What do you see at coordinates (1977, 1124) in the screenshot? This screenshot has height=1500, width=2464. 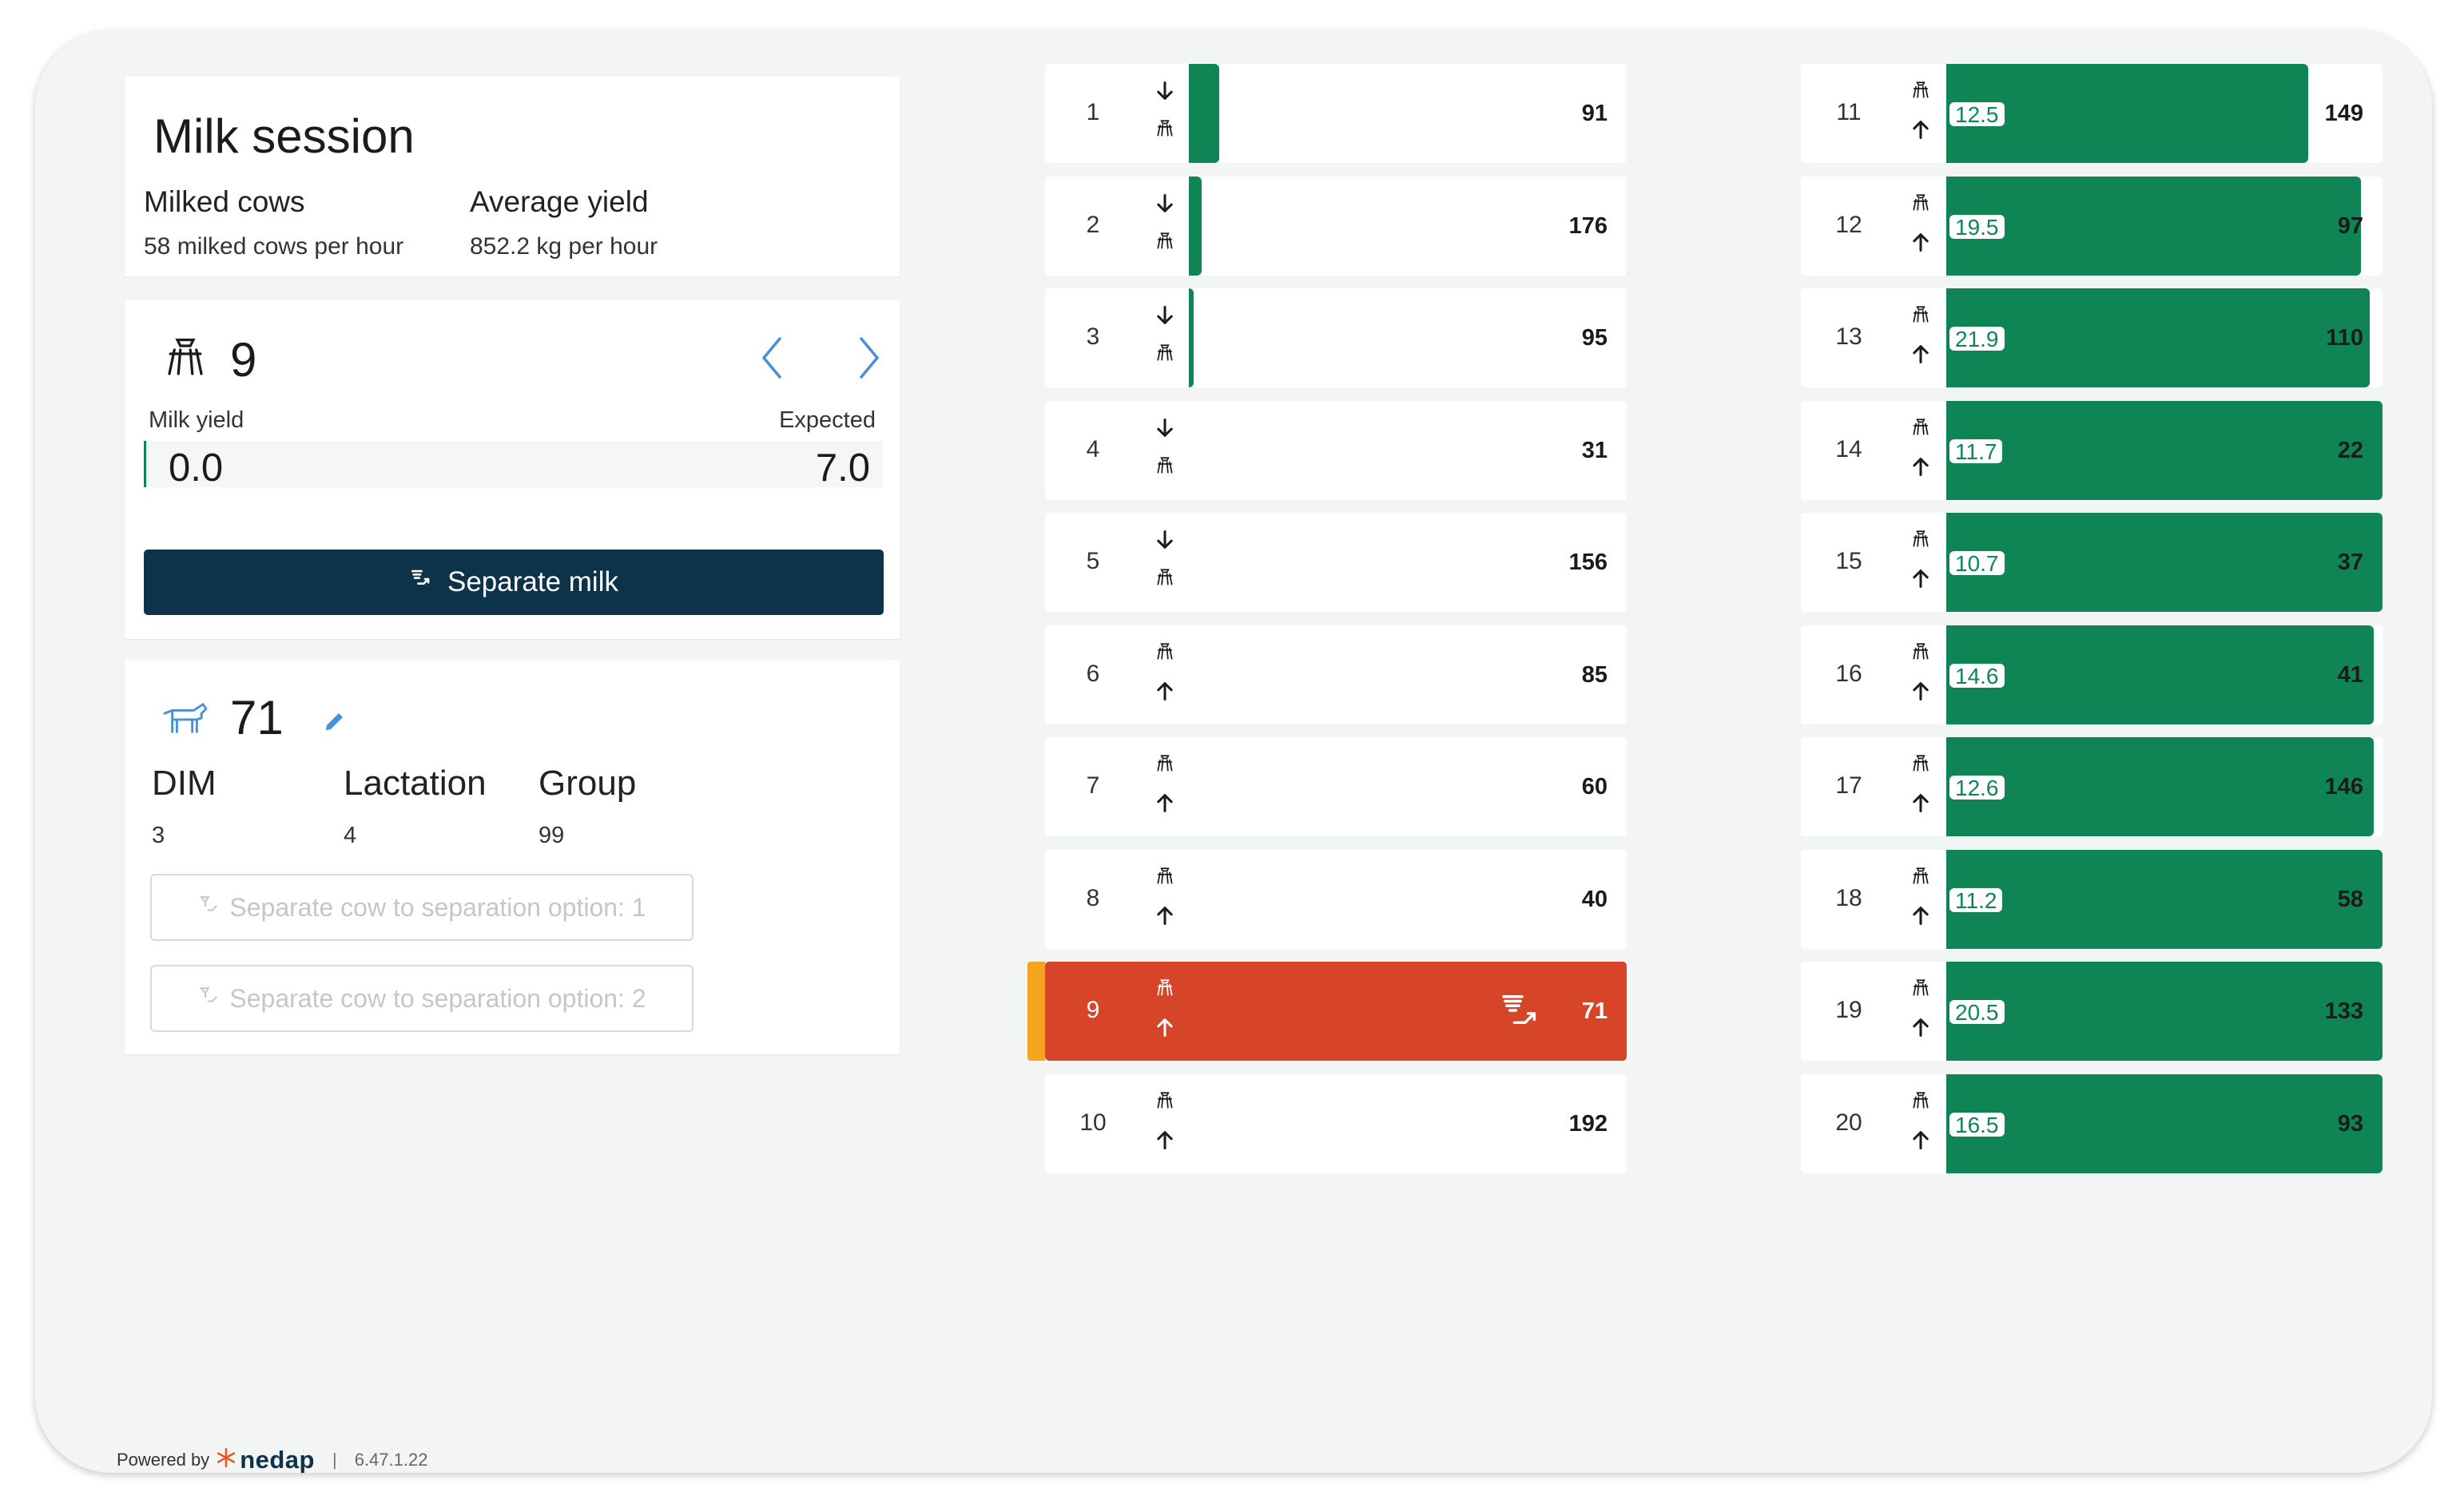 I see `milk-yield-badge: 16.5` at bounding box center [1977, 1124].